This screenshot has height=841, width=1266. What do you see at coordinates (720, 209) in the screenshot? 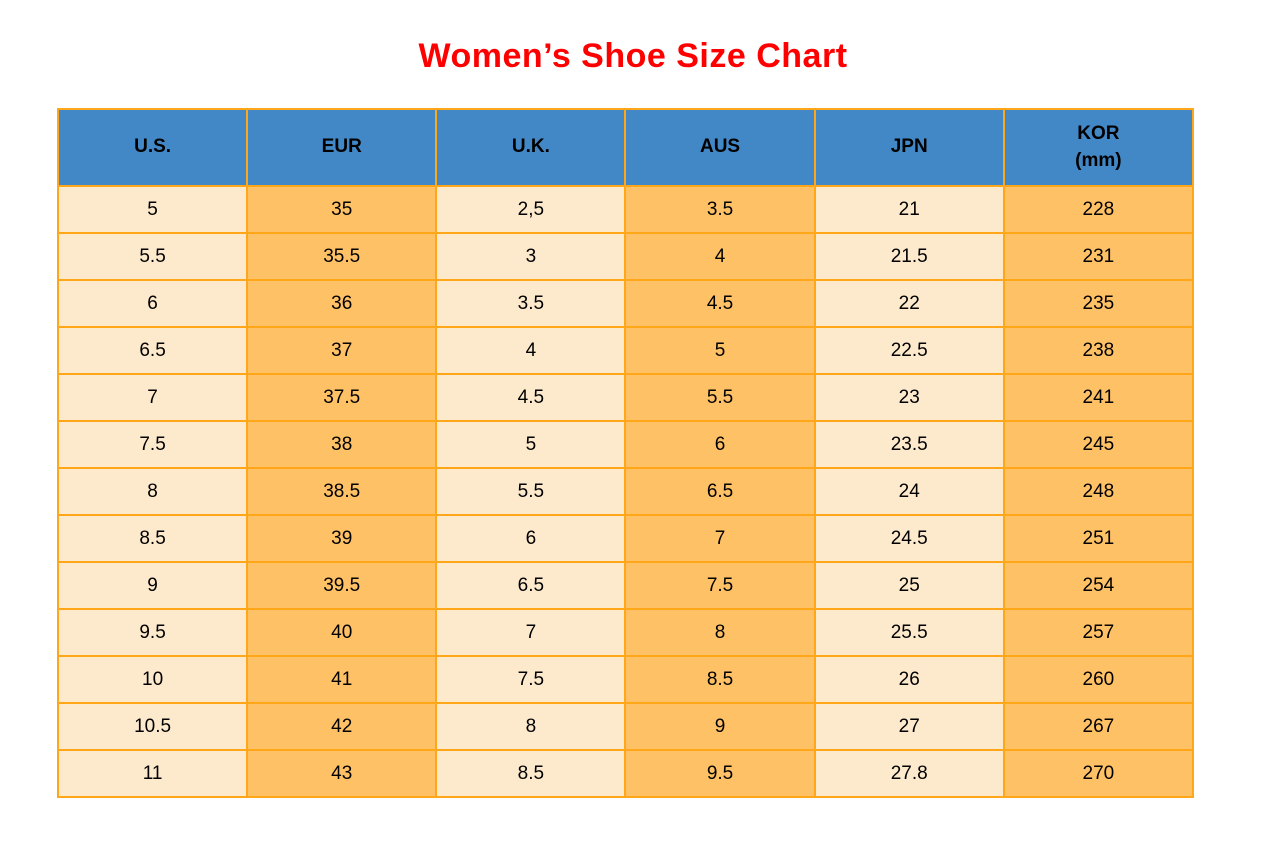
I see `size-cell-aus: 3.5` at bounding box center [720, 209].